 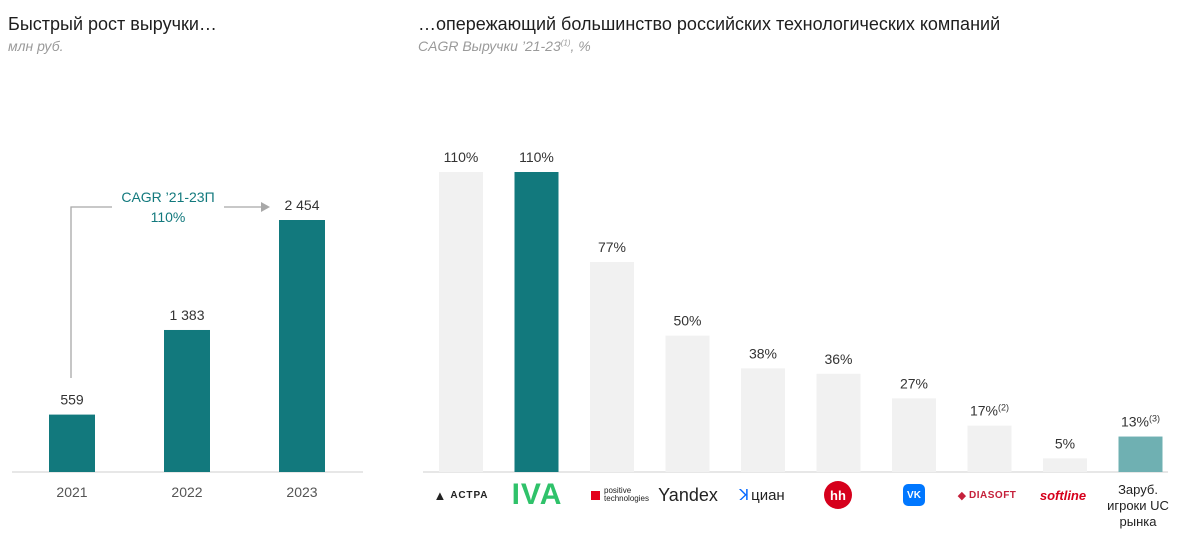 I want to click on cagr-value-label: 27%, so click(x=914, y=383).